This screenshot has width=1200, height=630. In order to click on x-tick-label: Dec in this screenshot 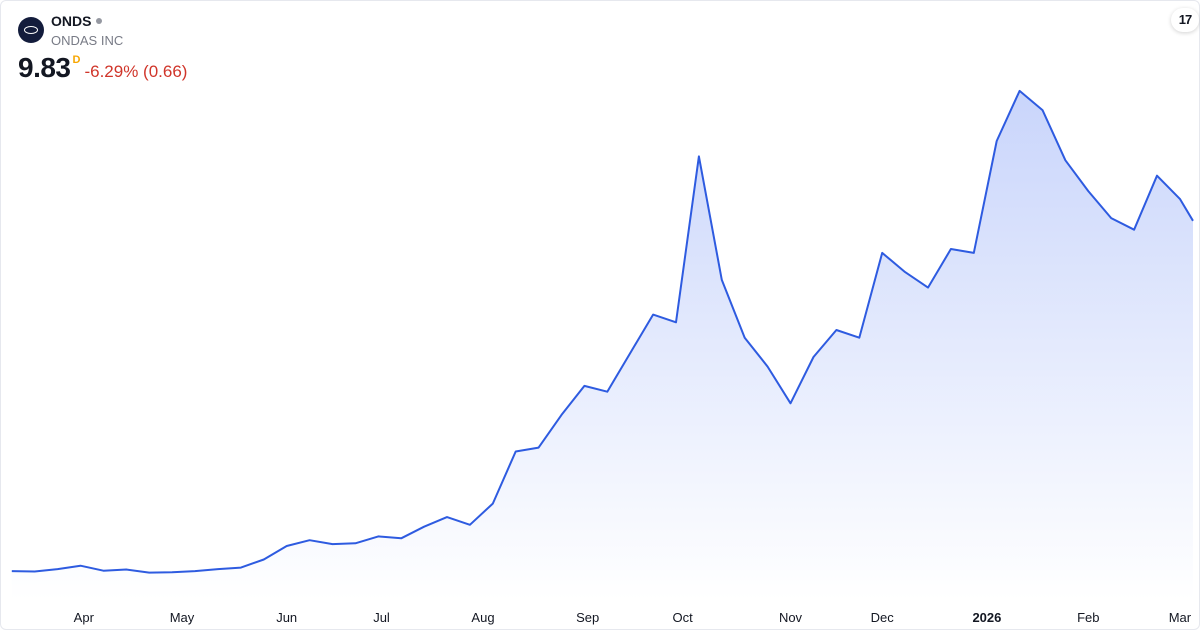, I will do `click(883, 617)`.